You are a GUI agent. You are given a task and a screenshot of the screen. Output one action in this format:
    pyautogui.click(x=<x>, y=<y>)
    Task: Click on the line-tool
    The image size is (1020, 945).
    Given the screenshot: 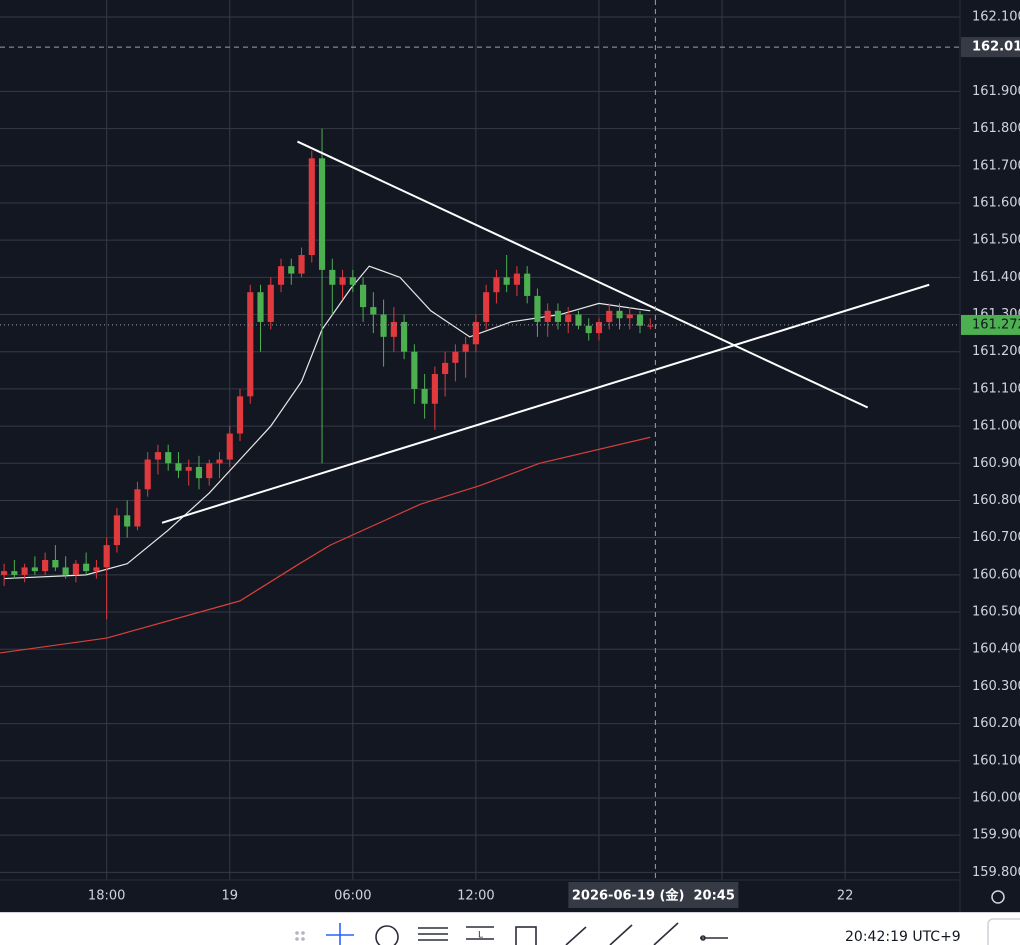 What is the action you would take?
    pyautogui.click(x=666, y=933)
    